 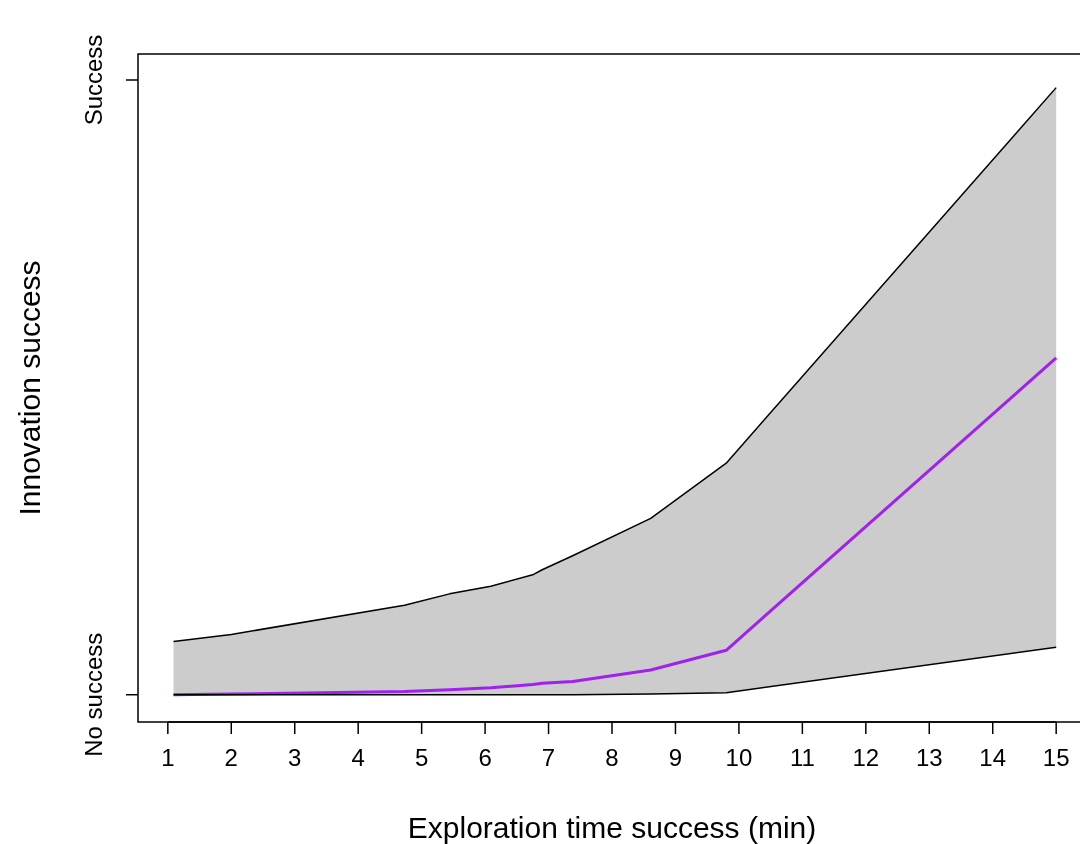 What do you see at coordinates (485, 757) in the screenshot?
I see `x-tick-label: 6` at bounding box center [485, 757].